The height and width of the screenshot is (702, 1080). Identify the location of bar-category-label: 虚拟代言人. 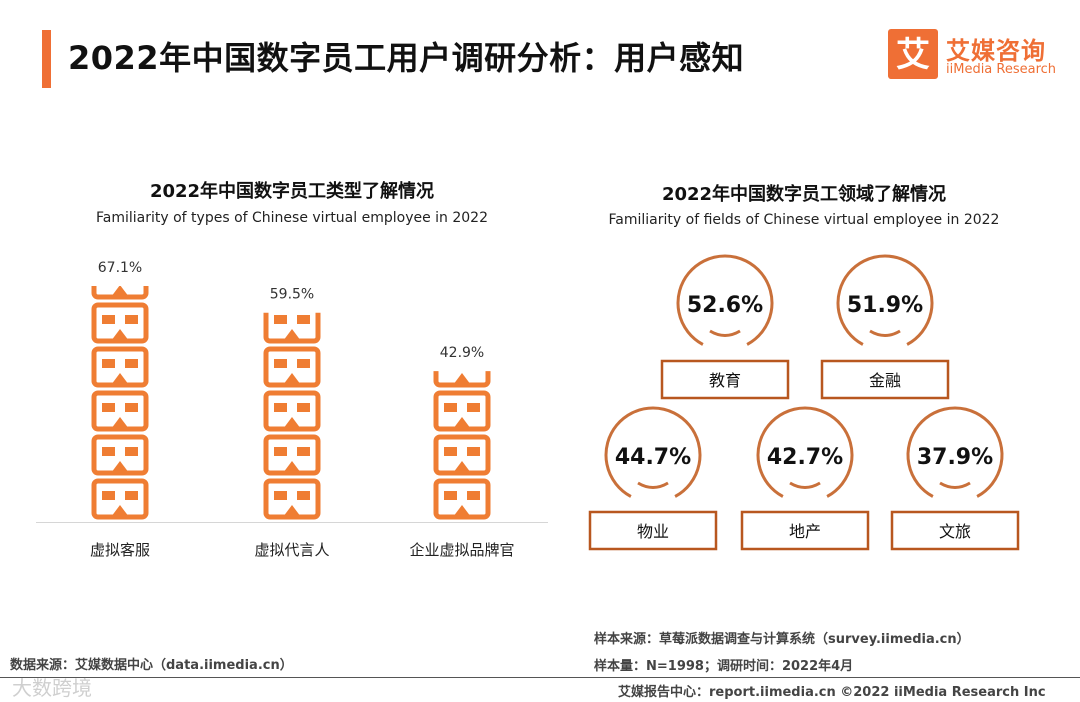
(291, 550).